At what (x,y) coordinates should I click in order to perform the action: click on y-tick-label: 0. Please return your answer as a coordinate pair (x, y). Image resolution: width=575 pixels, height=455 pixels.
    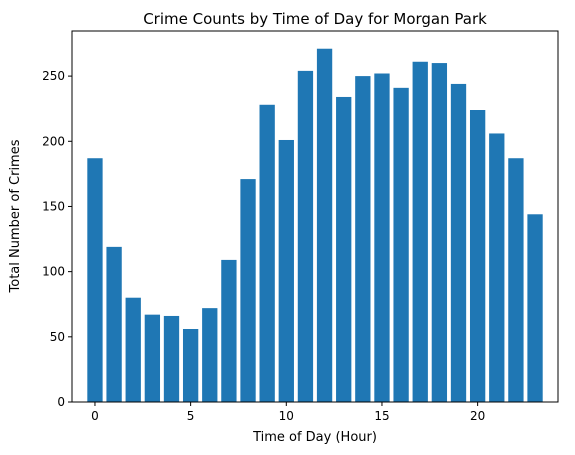
    Looking at the image, I should click on (61, 402).